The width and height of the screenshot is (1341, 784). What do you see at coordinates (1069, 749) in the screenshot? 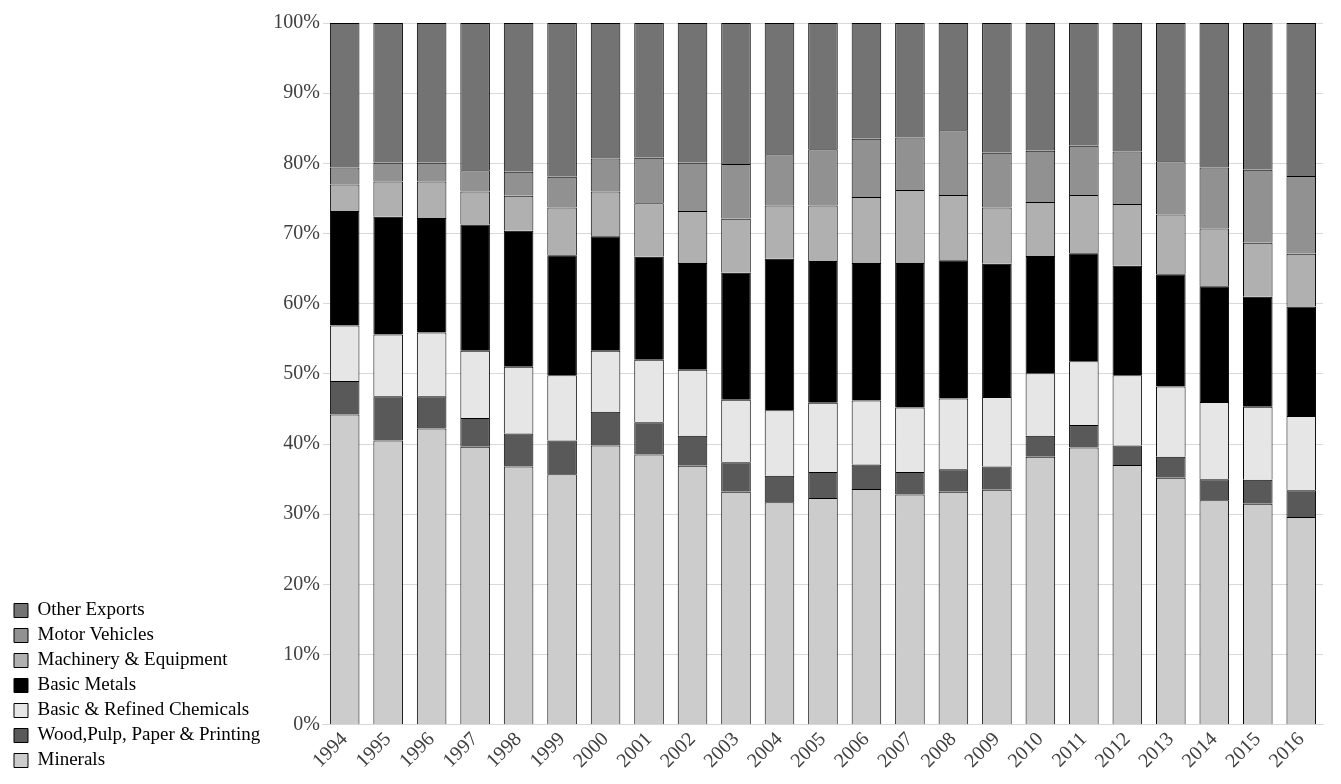
I see `x-tick-label: 2011` at bounding box center [1069, 749].